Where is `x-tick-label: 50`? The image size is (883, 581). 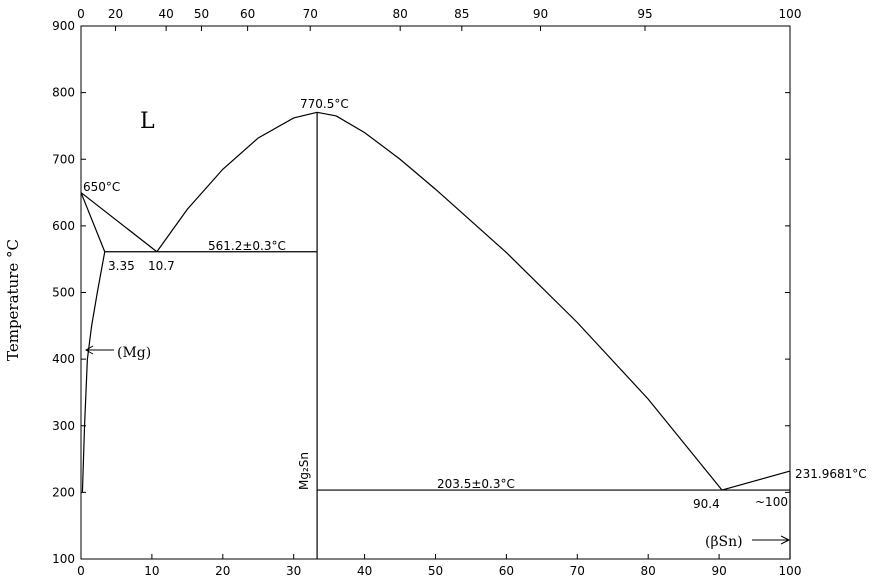 x-tick-label: 50 is located at coordinates (435, 571).